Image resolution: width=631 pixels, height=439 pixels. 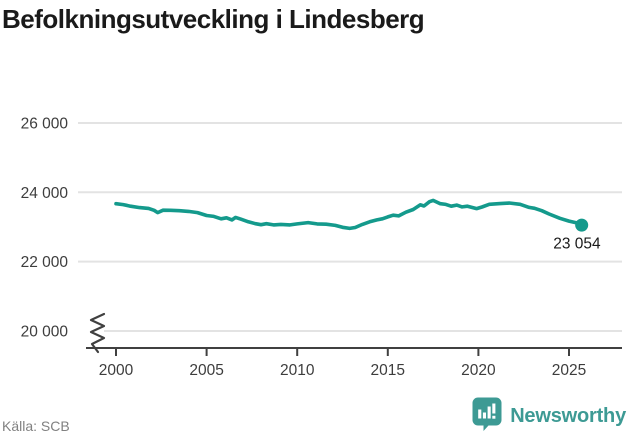 I want to click on x-axis-ticks, so click(x=342, y=352).